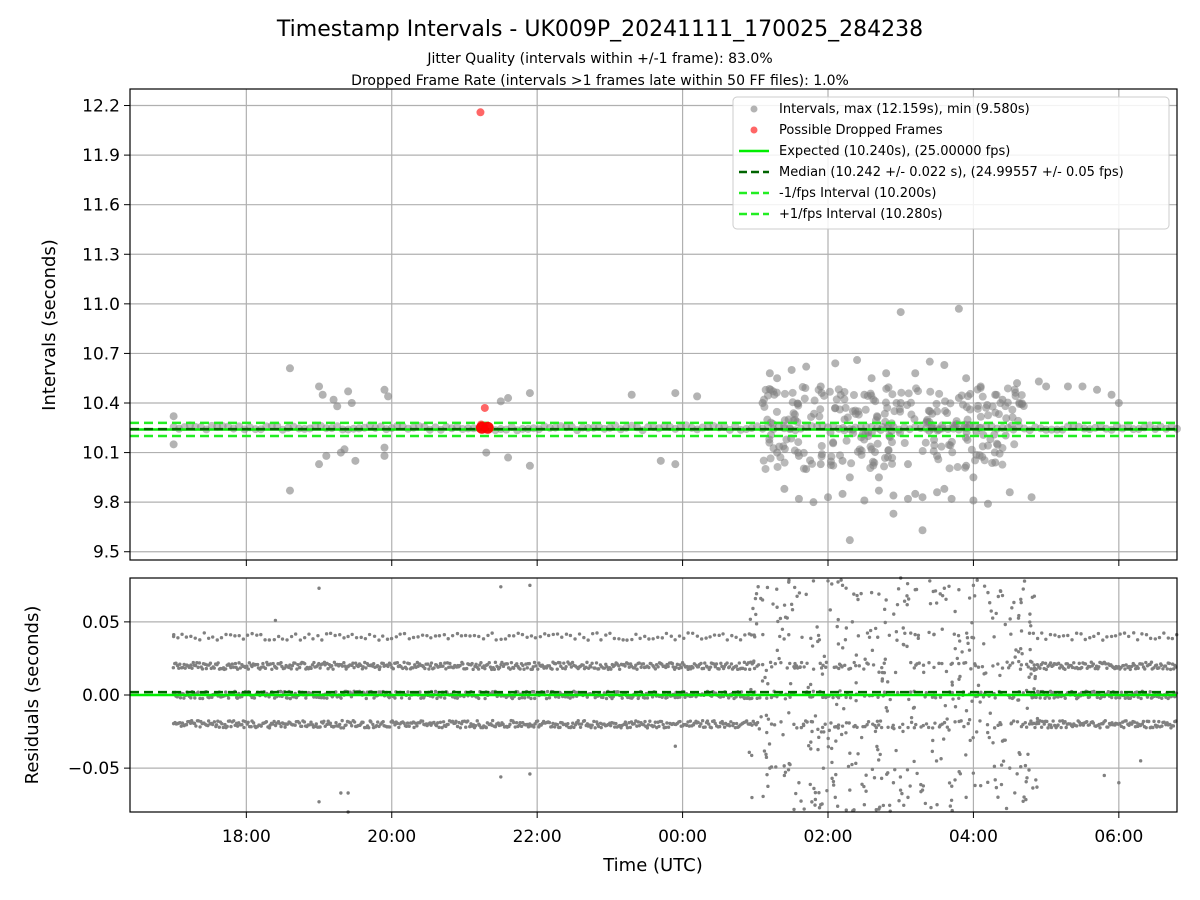  I want to click on legend-label-minus: -1/fps Interval (10.200s), so click(857, 193).